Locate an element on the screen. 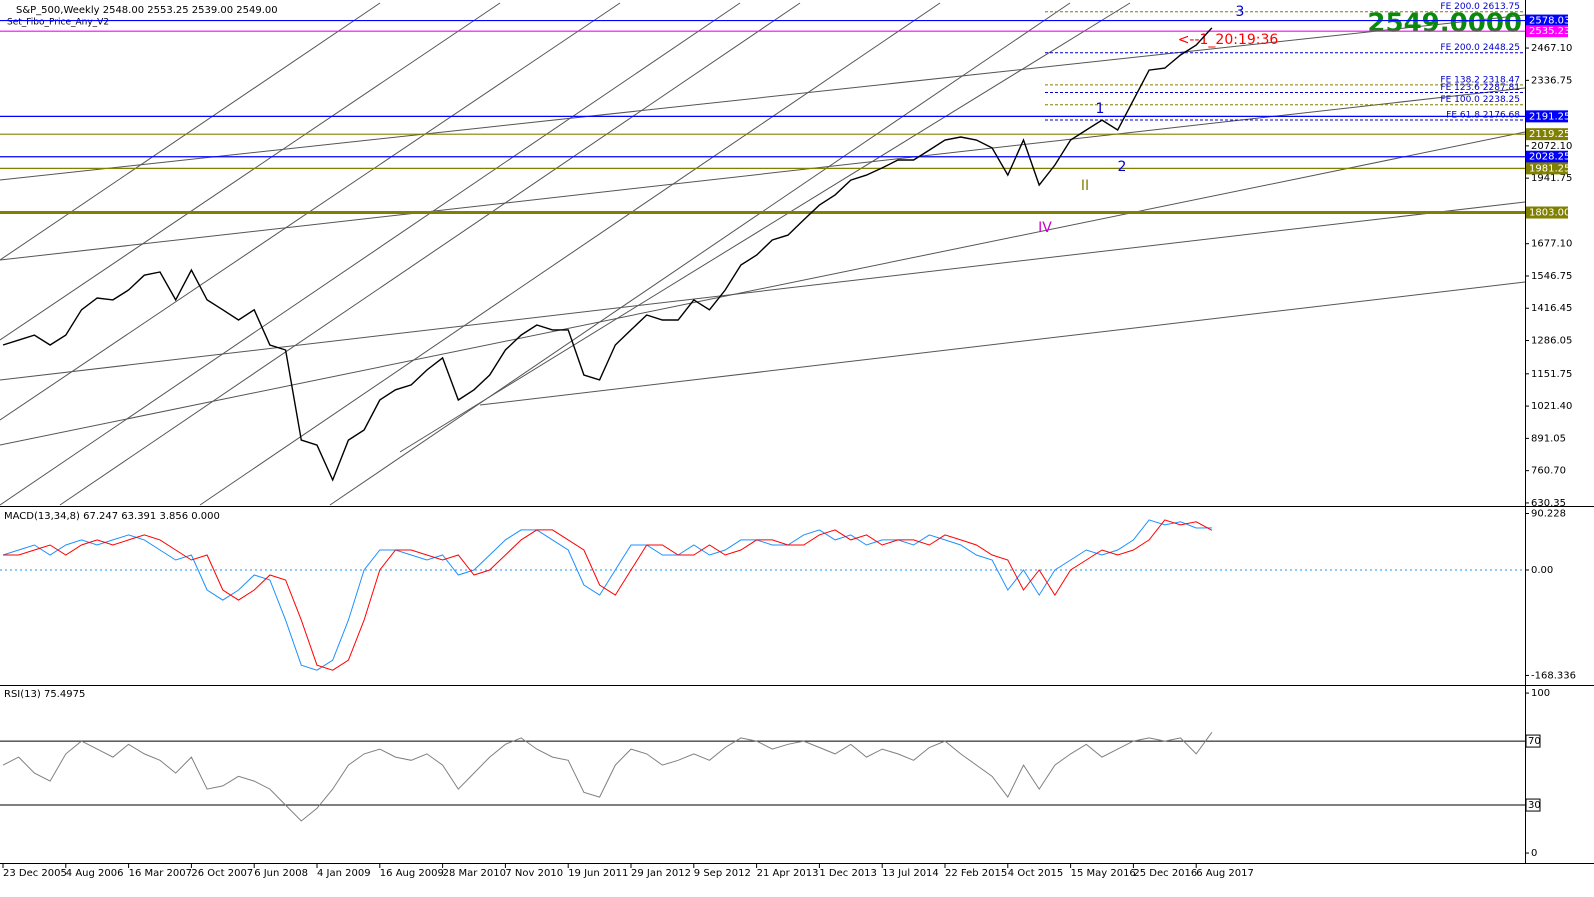 The image size is (1594, 897). fibo-label: FE 200.0 2448.25 is located at coordinates (1480, 48).